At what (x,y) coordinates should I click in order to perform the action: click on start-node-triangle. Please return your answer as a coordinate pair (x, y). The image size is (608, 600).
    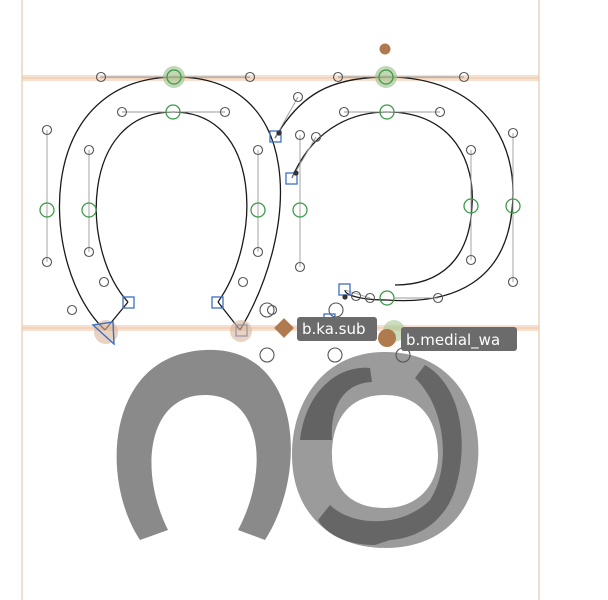
    Looking at the image, I should click on (103, 333).